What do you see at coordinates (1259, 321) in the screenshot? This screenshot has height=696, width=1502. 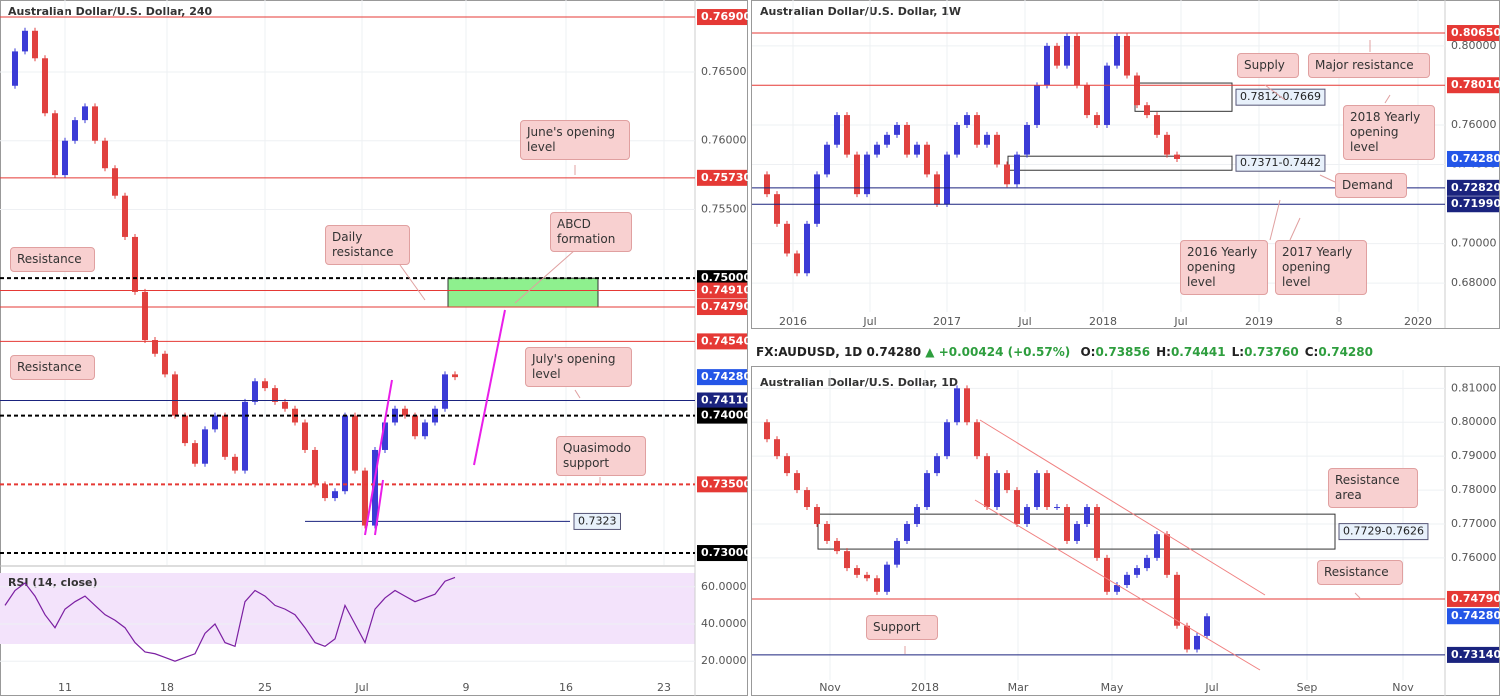 I see `x-tick-label: 2019` at bounding box center [1259, 321].